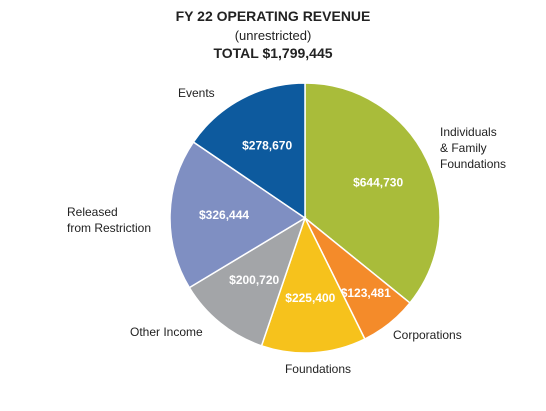  What do you see at coordinates (310, 298) in the screenshot?
I see `value-label: $225,400` at bounding box center [310, 298].